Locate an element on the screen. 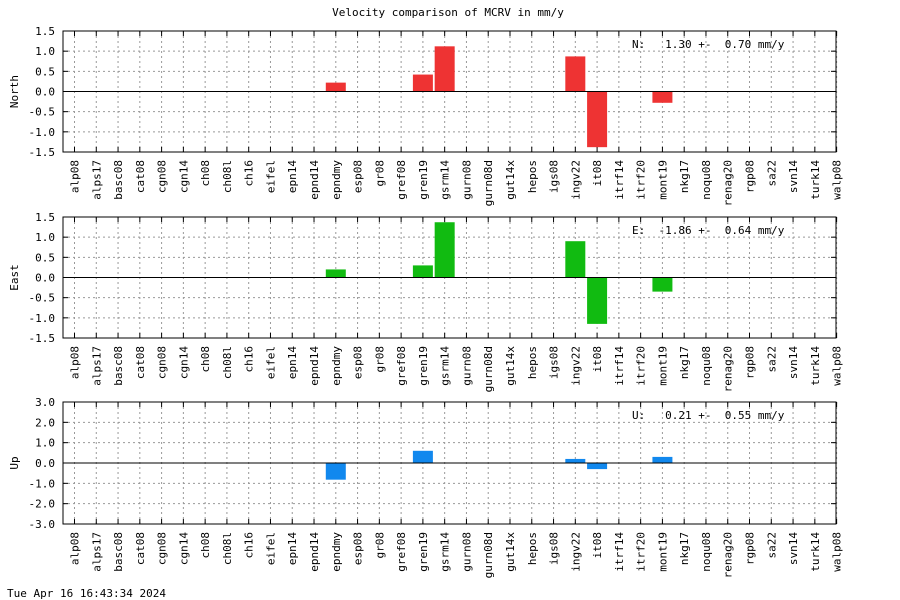 The height and width of the screenshot is (600, 900). y-tick-label: -3.0 is located at coordinates (42, 524).